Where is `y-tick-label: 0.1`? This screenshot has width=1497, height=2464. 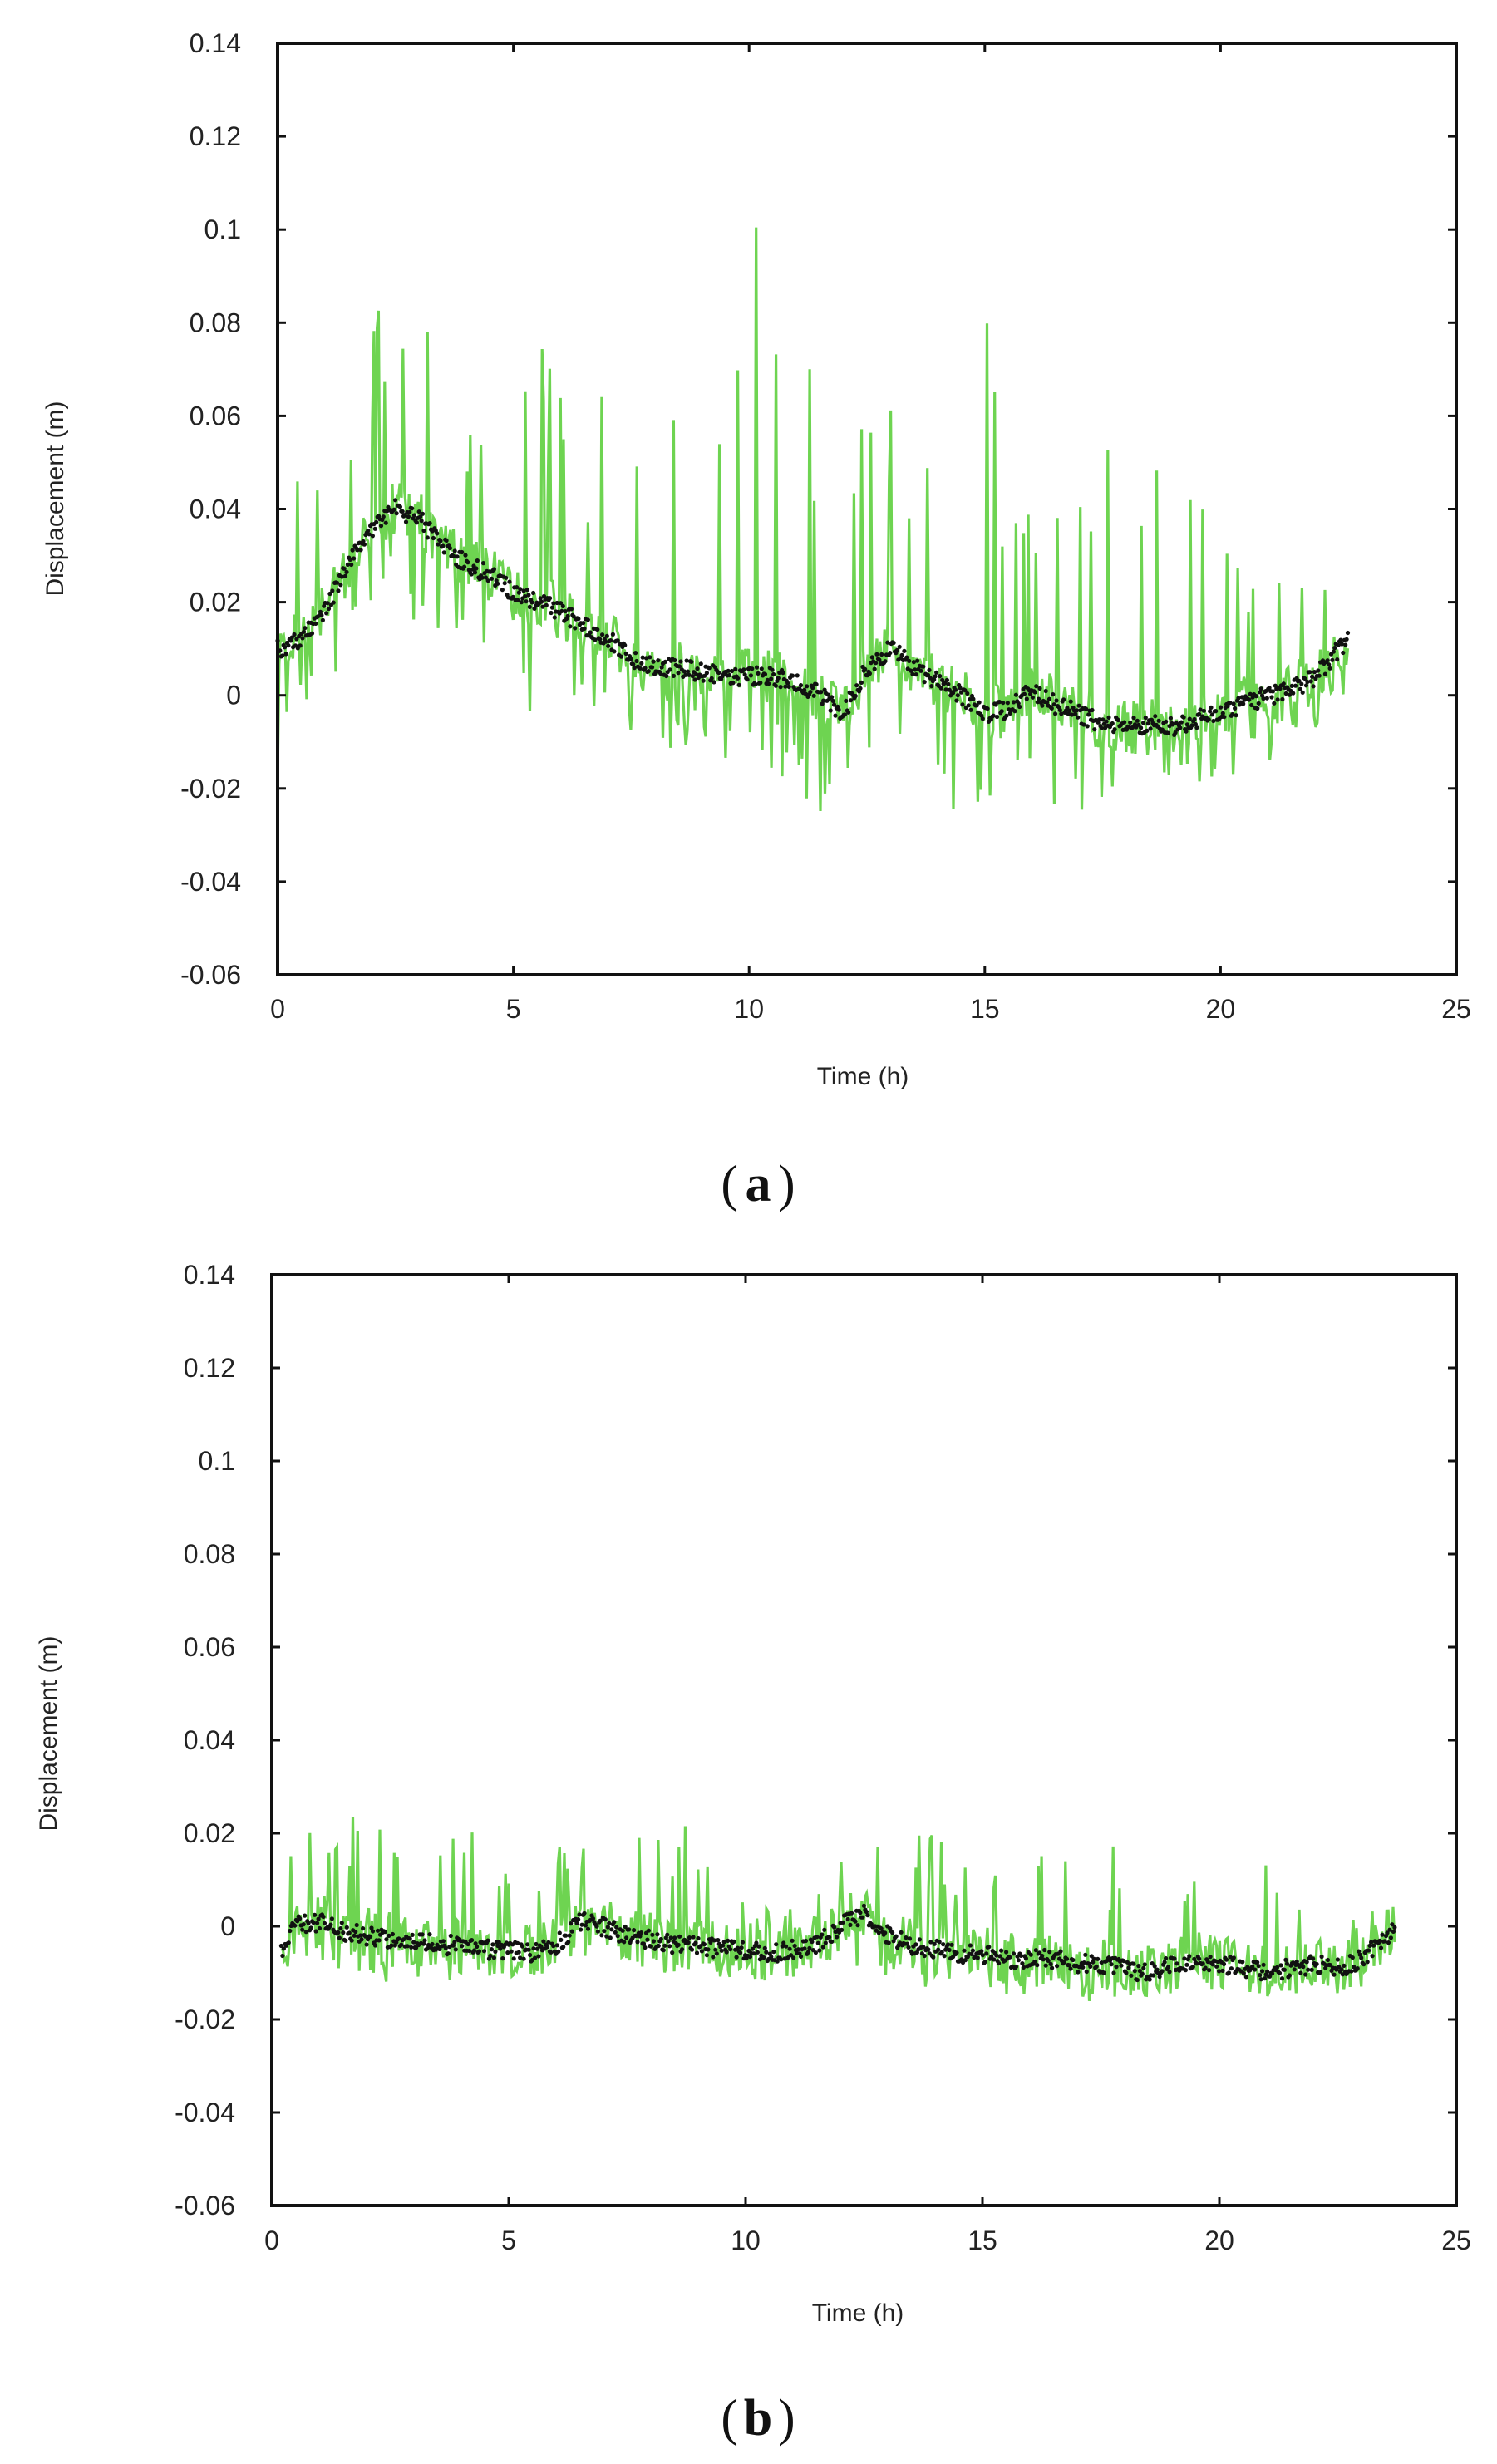 y-tick-label: 0.1 is located at coordinates (217, 1461).